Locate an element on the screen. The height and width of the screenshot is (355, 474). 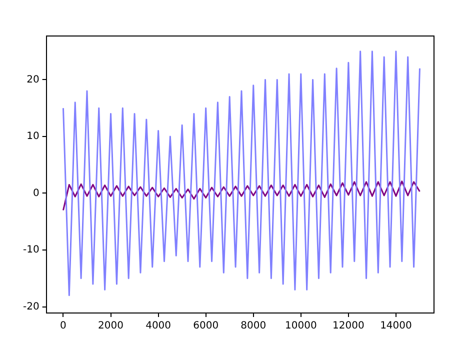
x-tick-label: 6000 is located at coordinates (206, 326).